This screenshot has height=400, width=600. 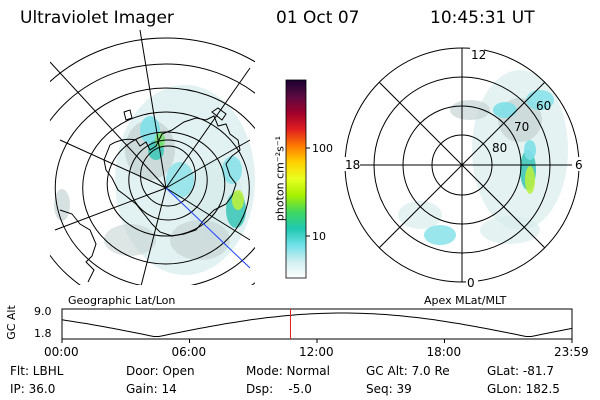 What do you see at coordinates (296, 179) in the screenshot?
I see `colorbar` at bounding box center [296, 179].